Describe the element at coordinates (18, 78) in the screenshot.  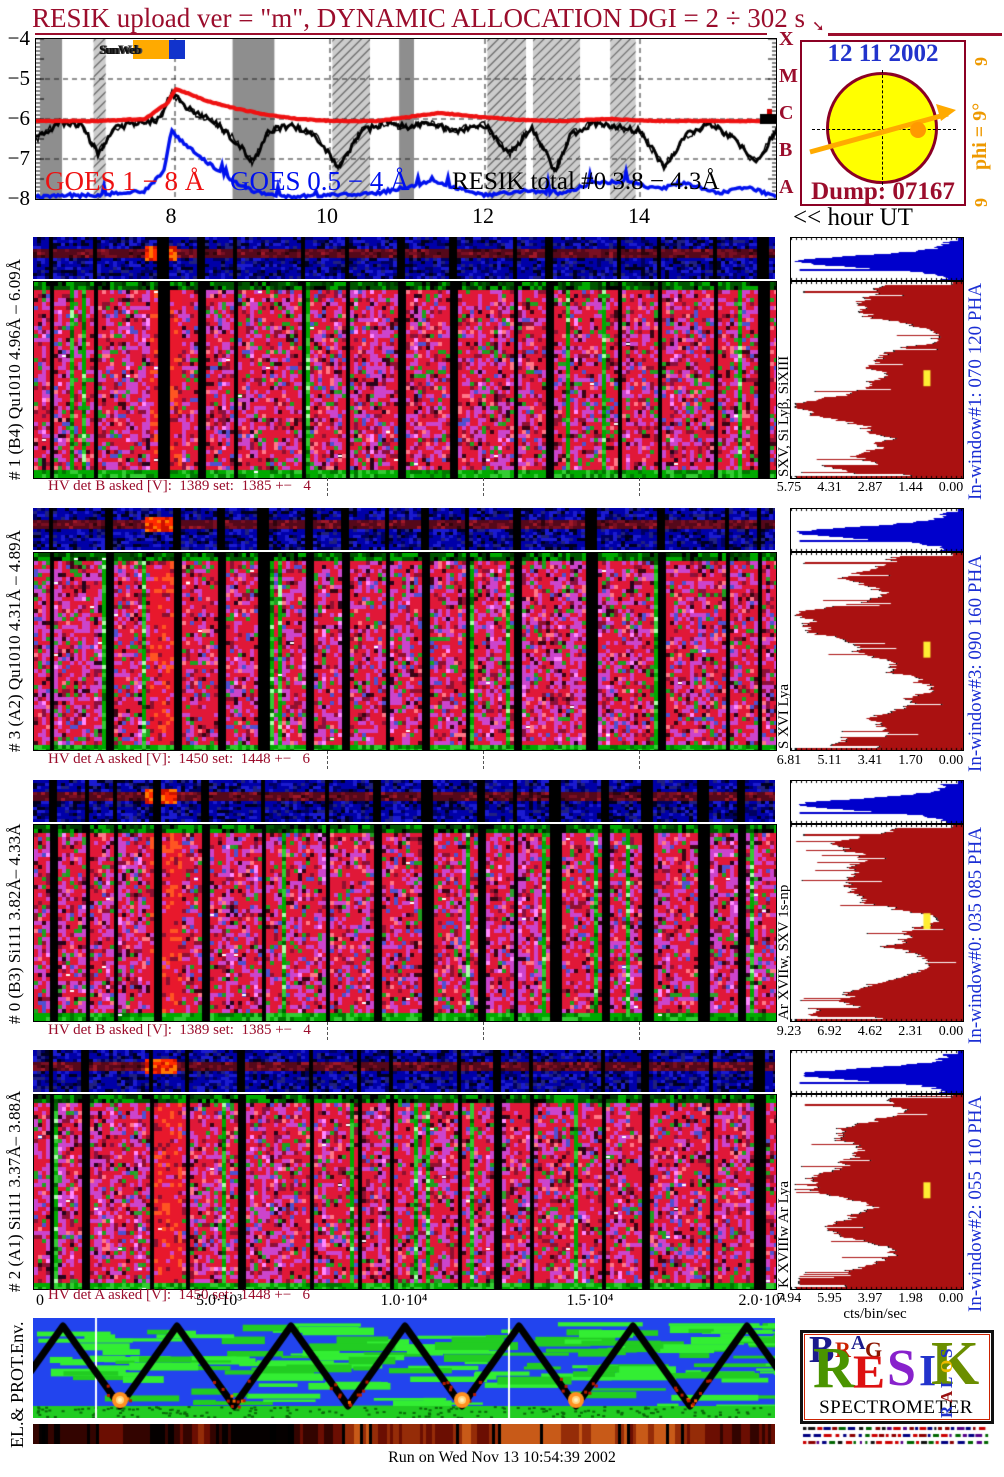
I see `y-axis-tick-label: −5` at that location.